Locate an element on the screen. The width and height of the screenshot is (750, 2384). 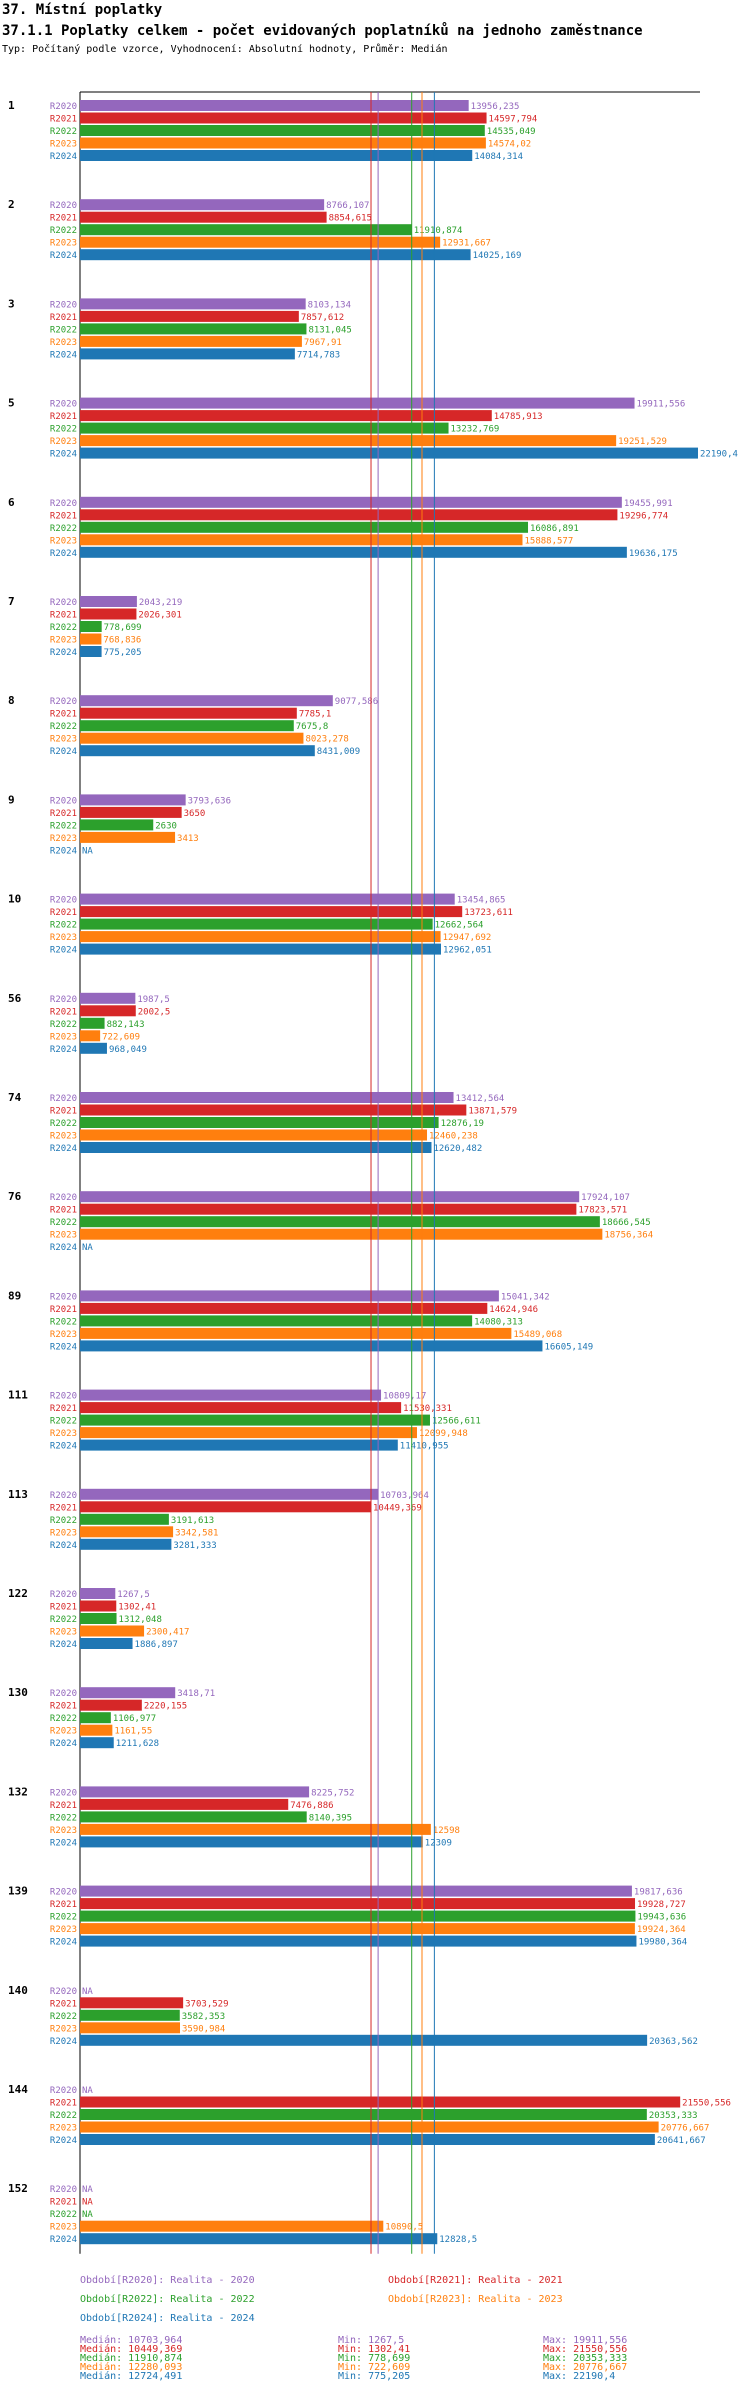
data-label-9-r2023: 3413 is located at coordinates (188, 839).